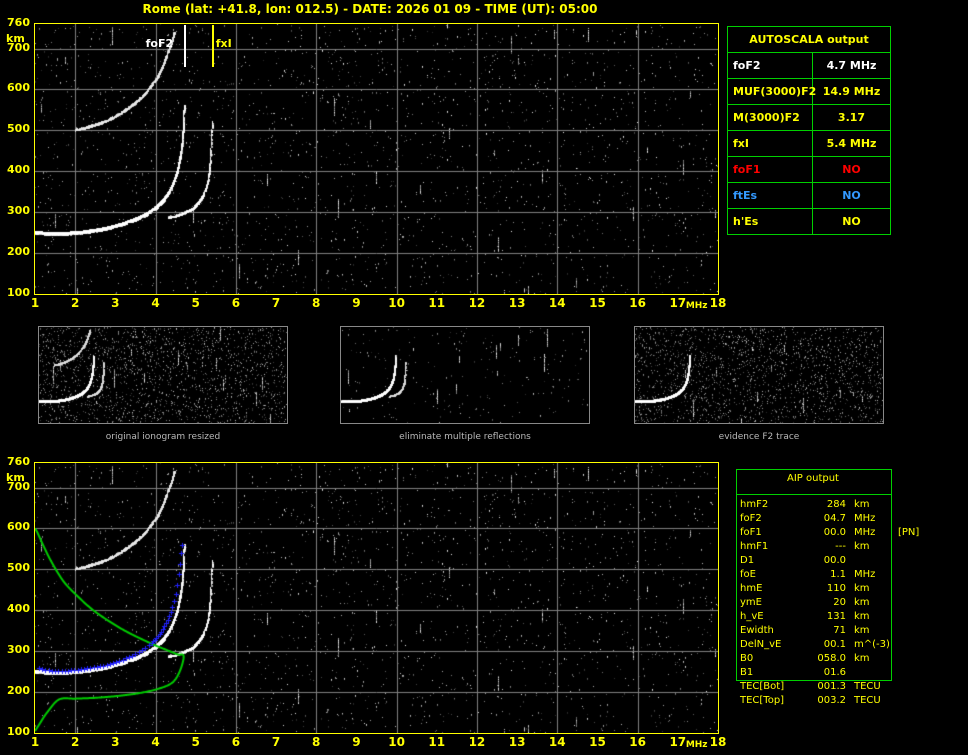  Describe the element at coordinates (159, 43) in the screenshot. I see `fof2-marker-label: foF2` at that location.